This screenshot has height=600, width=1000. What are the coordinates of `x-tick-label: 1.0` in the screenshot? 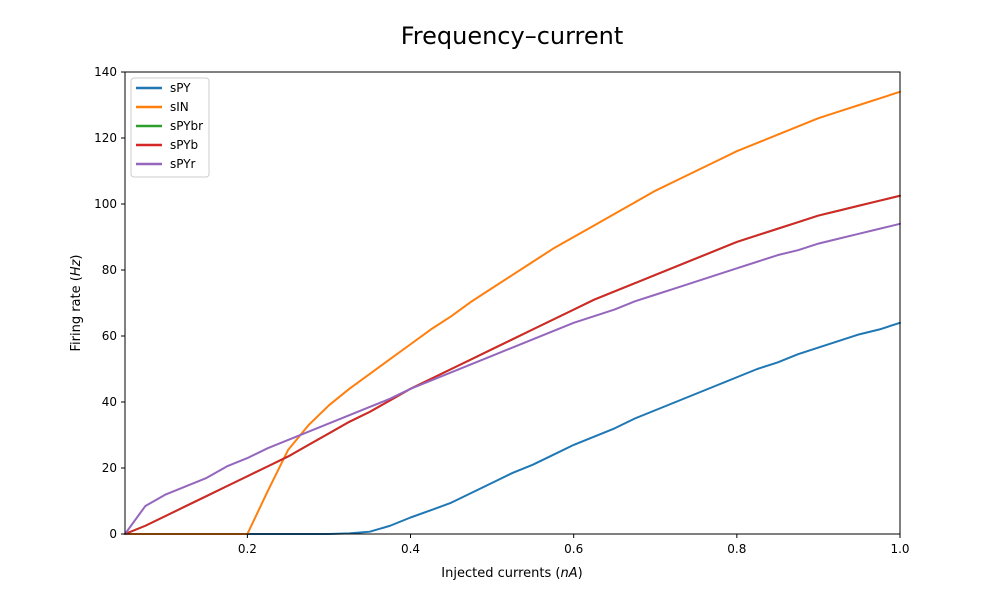 It's located at (899, 549).